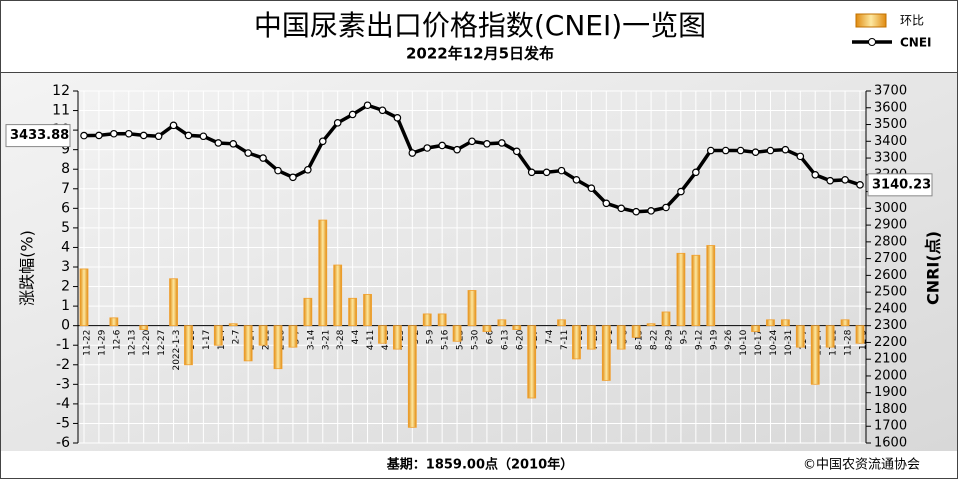 Image resolution: width=958 pixels, height=483 pixels. What do you see at coordinates (61, 111) in the screenshot?
I see `y-tick-label: 11` at bounding box center [61, 111].